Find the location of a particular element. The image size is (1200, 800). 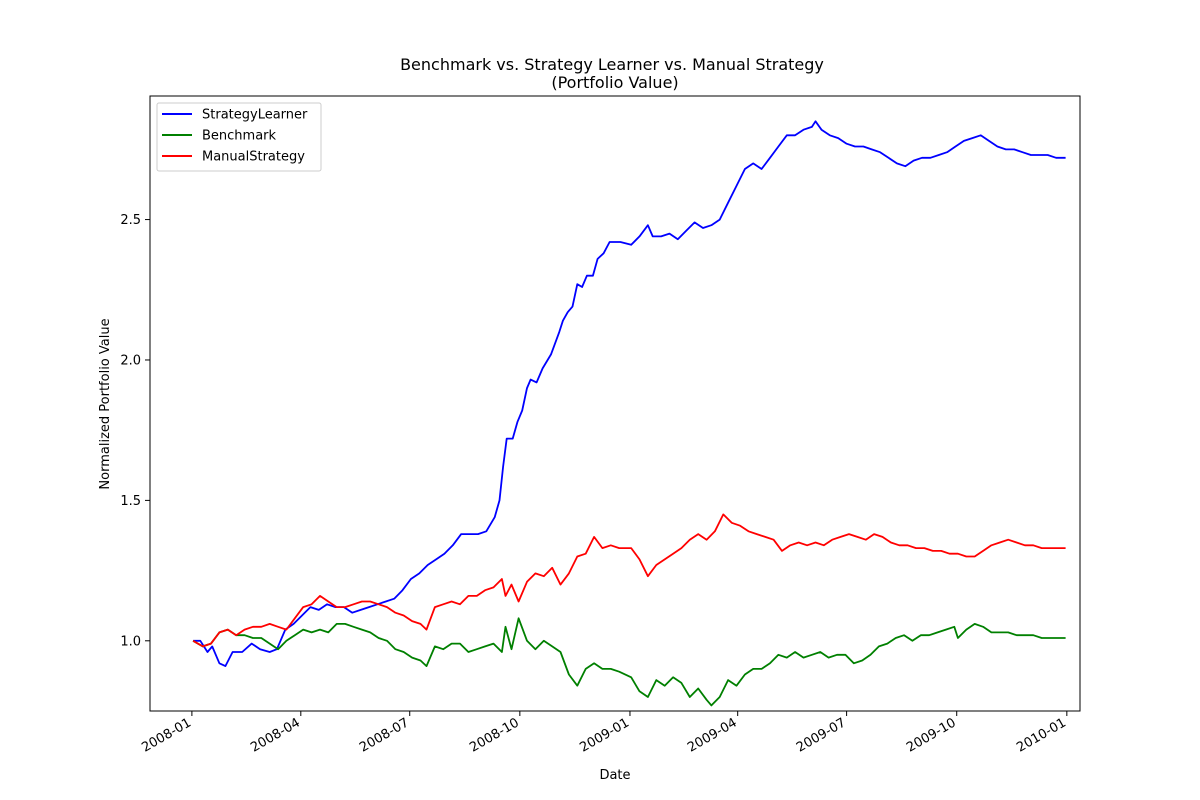

x-tick-label: 2008-01 is located at coordinates (166, 735).